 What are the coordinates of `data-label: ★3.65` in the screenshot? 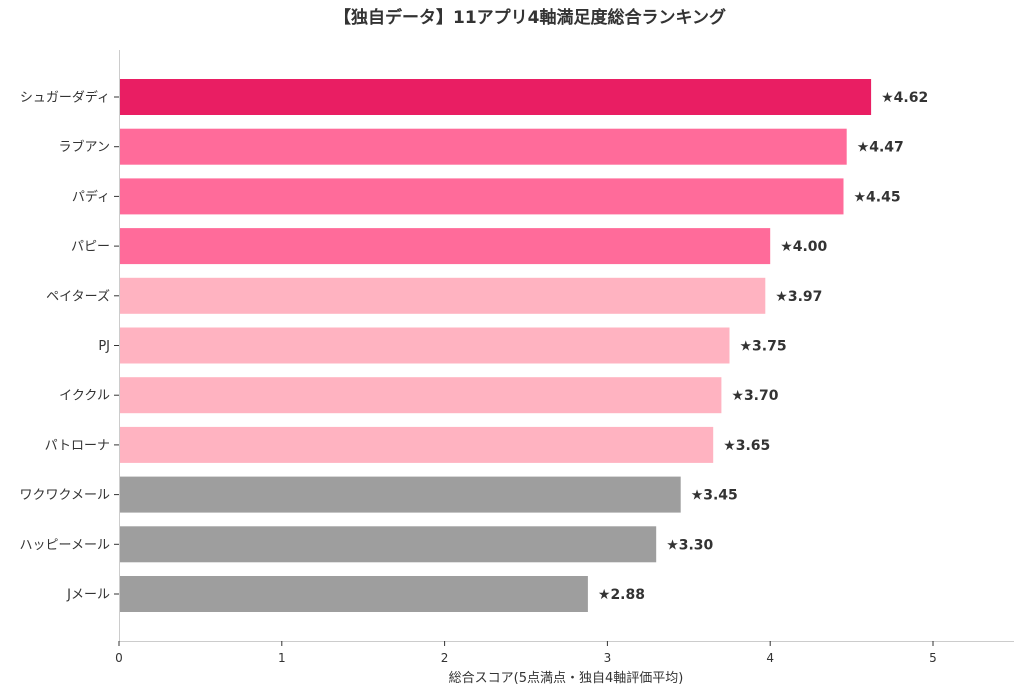 It's located at (746, 446).